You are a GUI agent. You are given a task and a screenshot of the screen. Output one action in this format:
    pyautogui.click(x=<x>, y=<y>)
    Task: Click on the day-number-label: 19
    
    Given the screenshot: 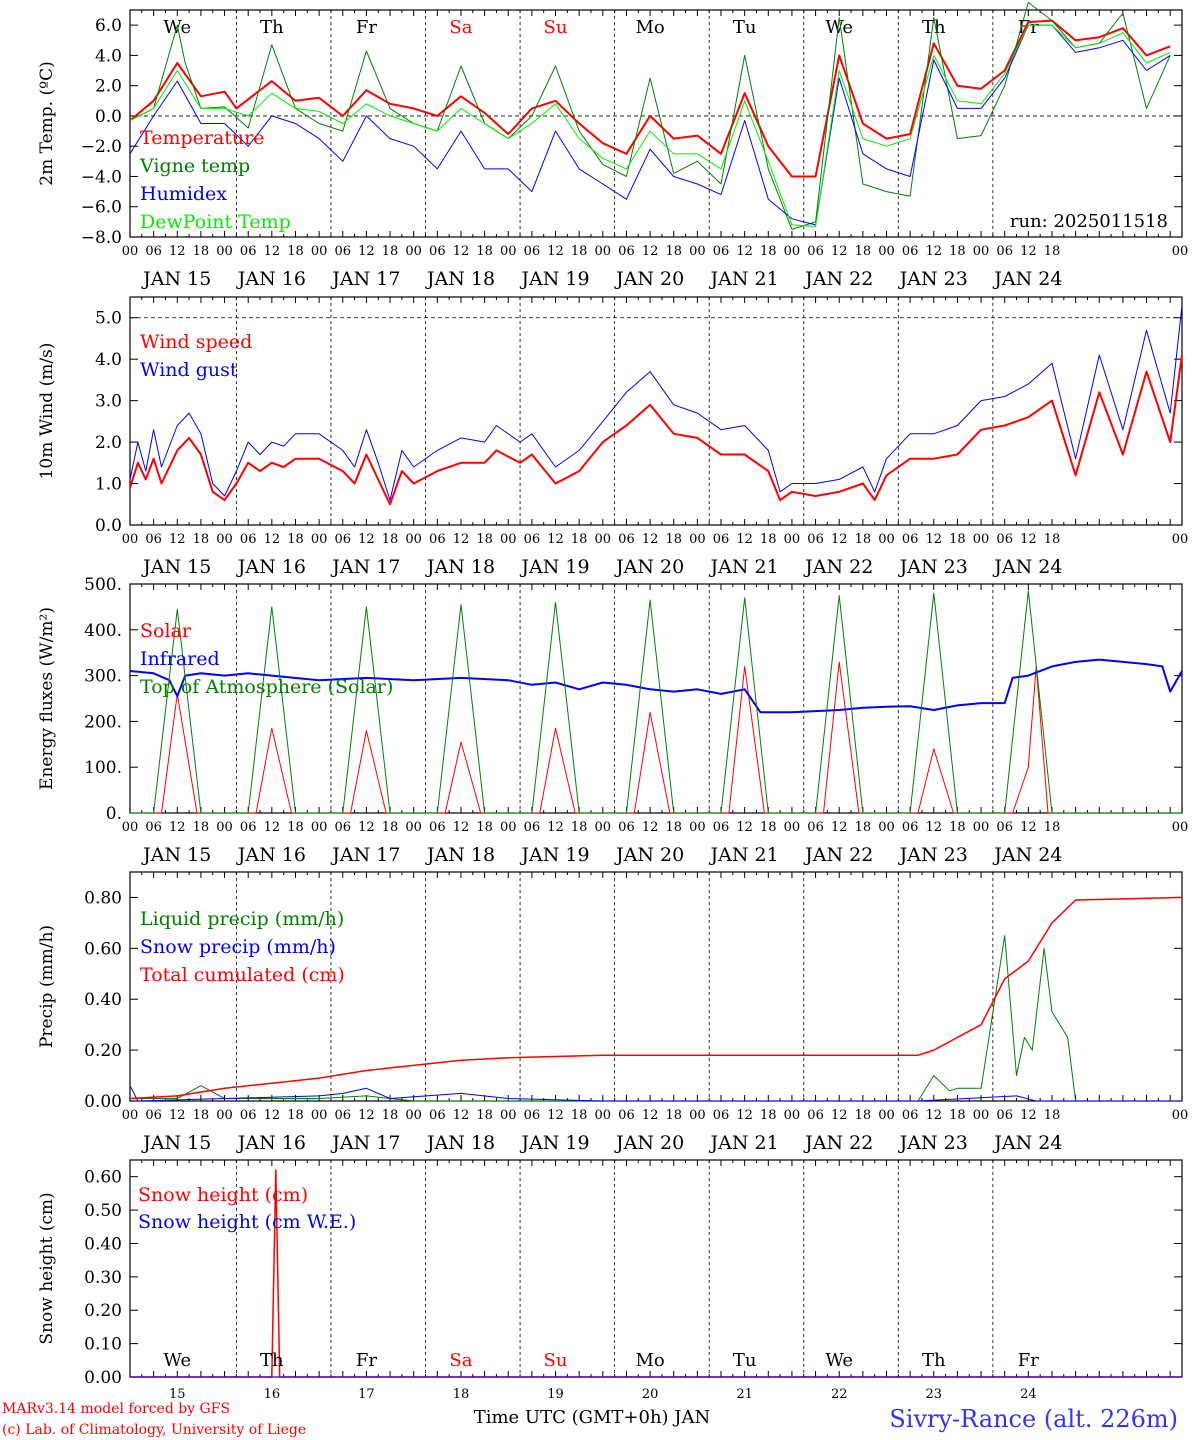 What is the action you would take?
    pyautogui.click(x=555, y=1394)
    